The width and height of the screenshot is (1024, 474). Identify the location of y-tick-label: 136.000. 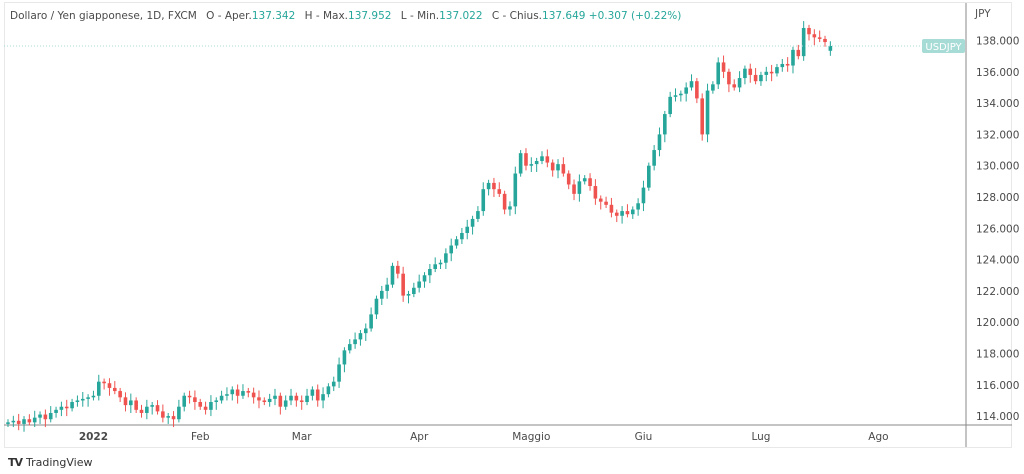
(997, 73).